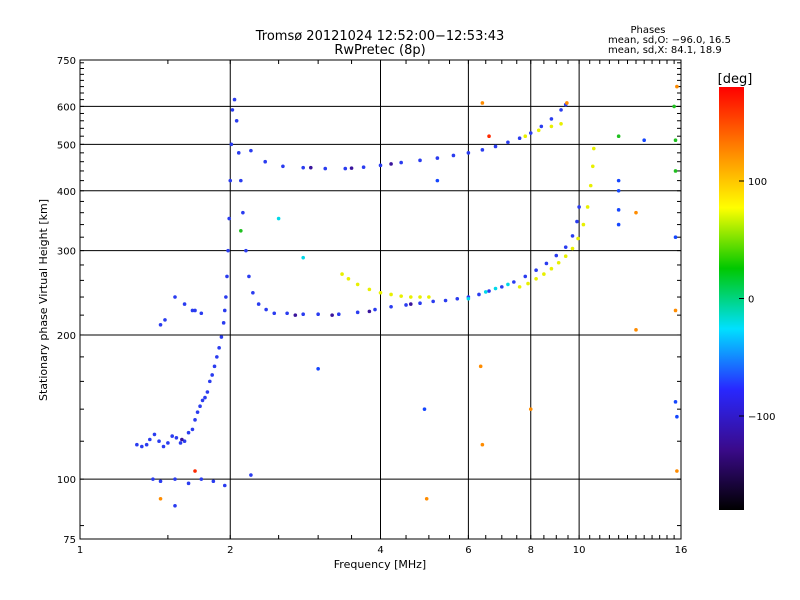 The width and height of the screenshot is (800, 600). Describe the element at coordinates (66, 145) in the screenshot. I see `y-tick-label: 500` at that location.